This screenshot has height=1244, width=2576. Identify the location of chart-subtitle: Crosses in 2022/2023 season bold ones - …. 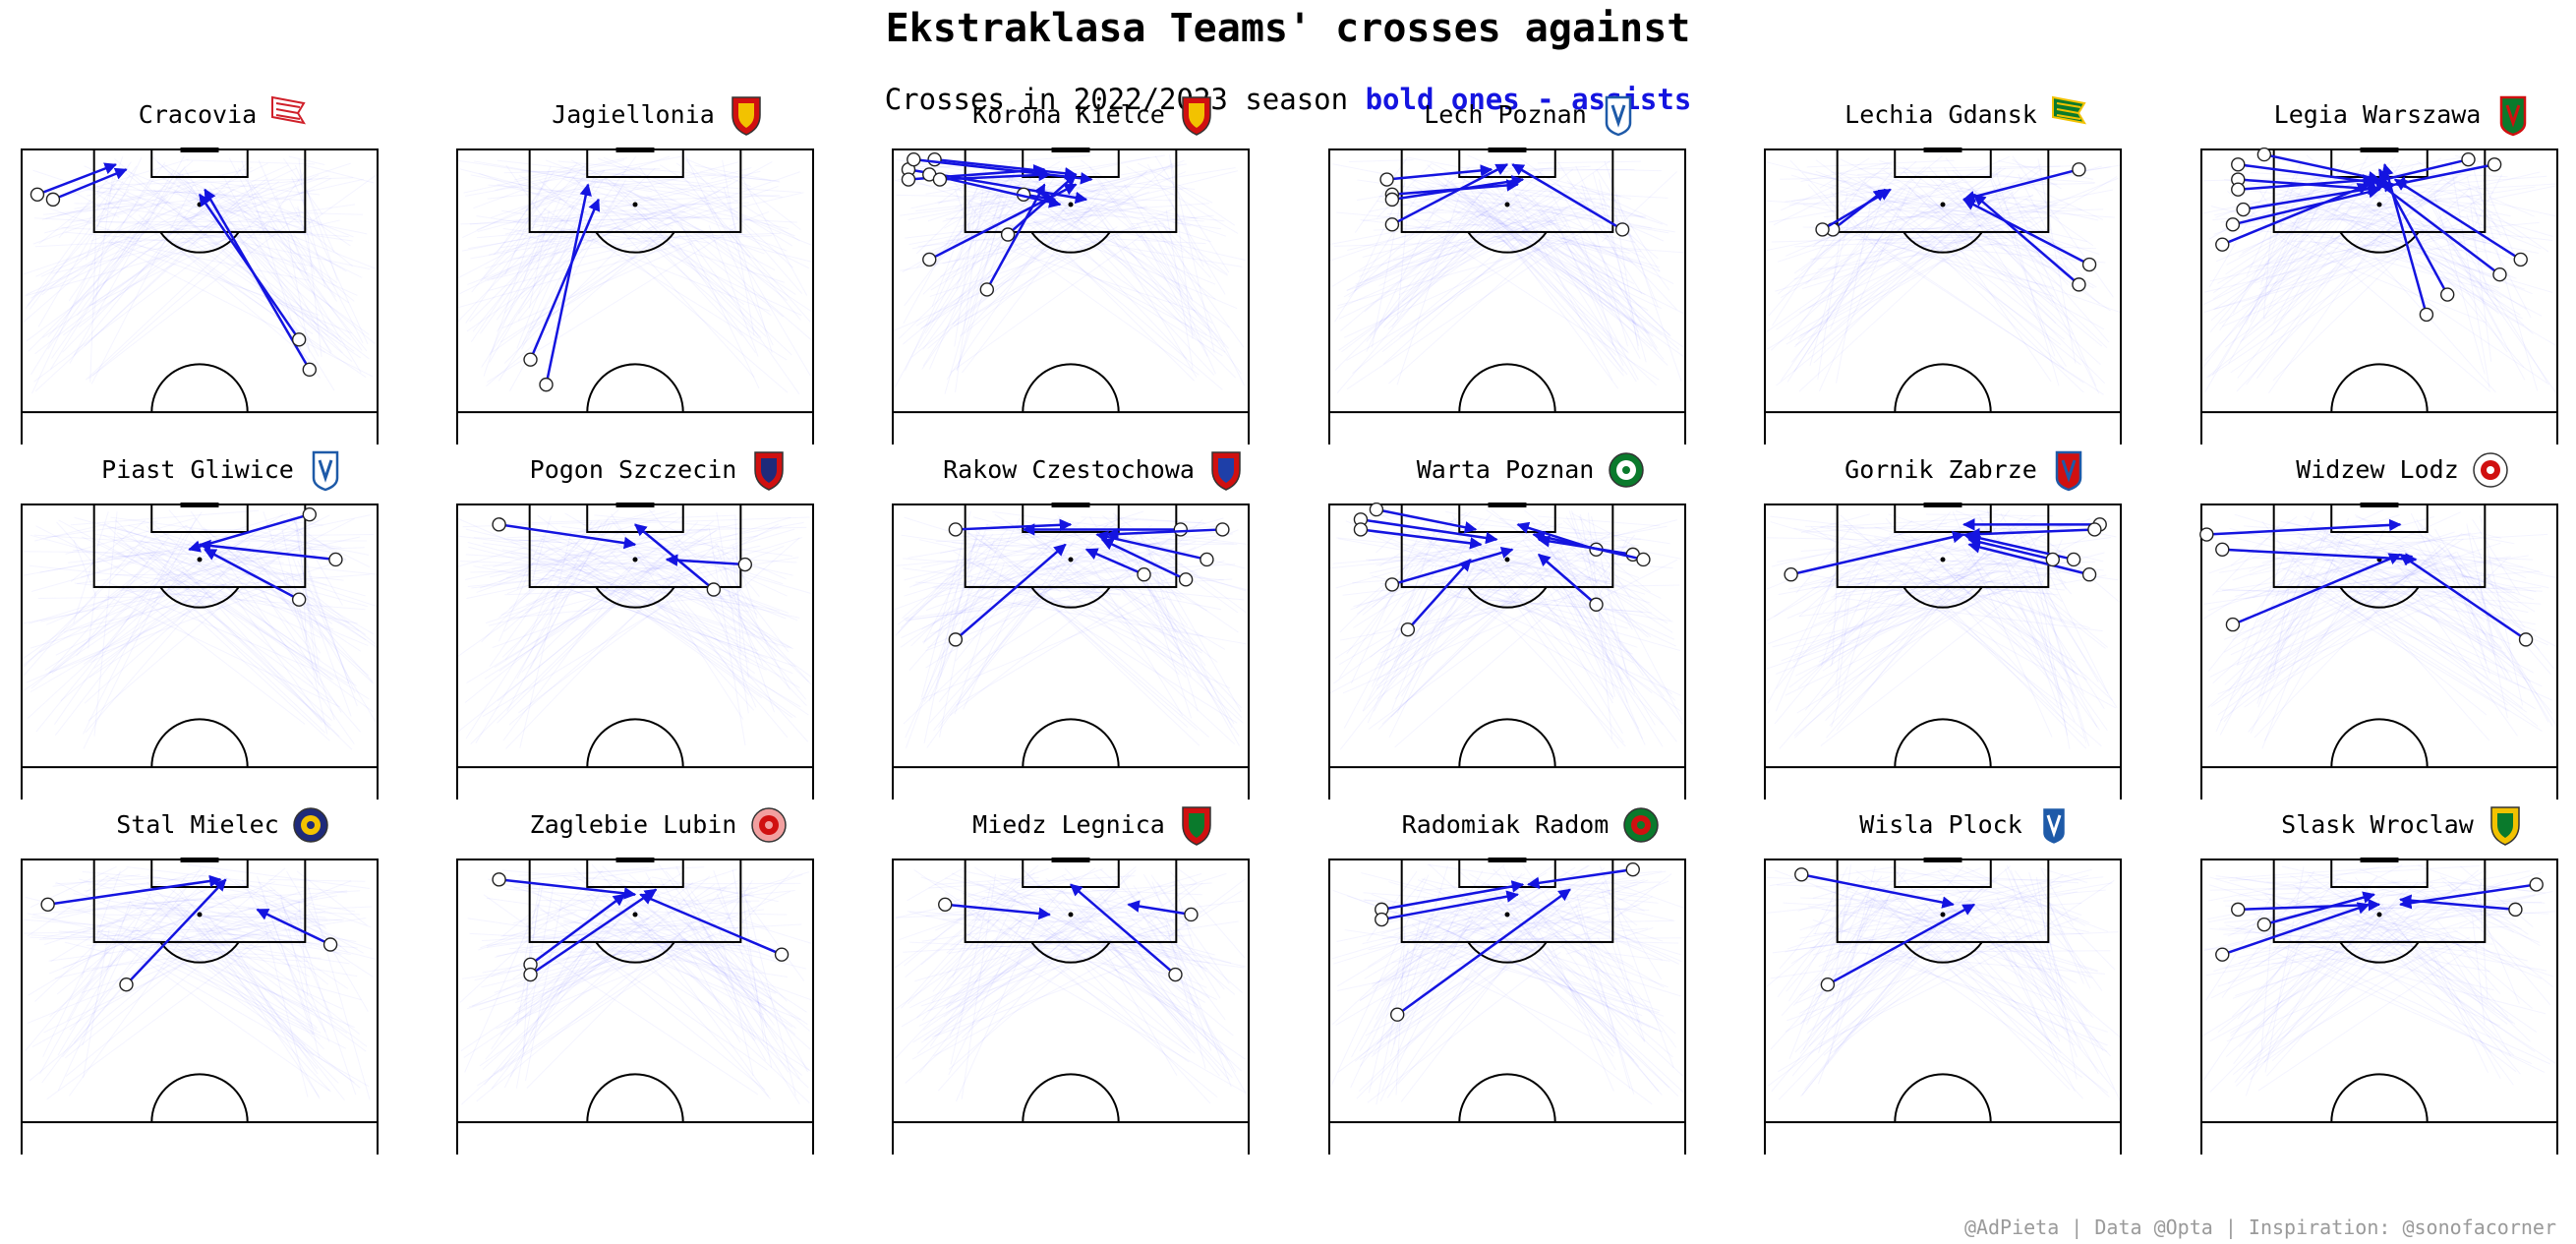
(1288, 99).